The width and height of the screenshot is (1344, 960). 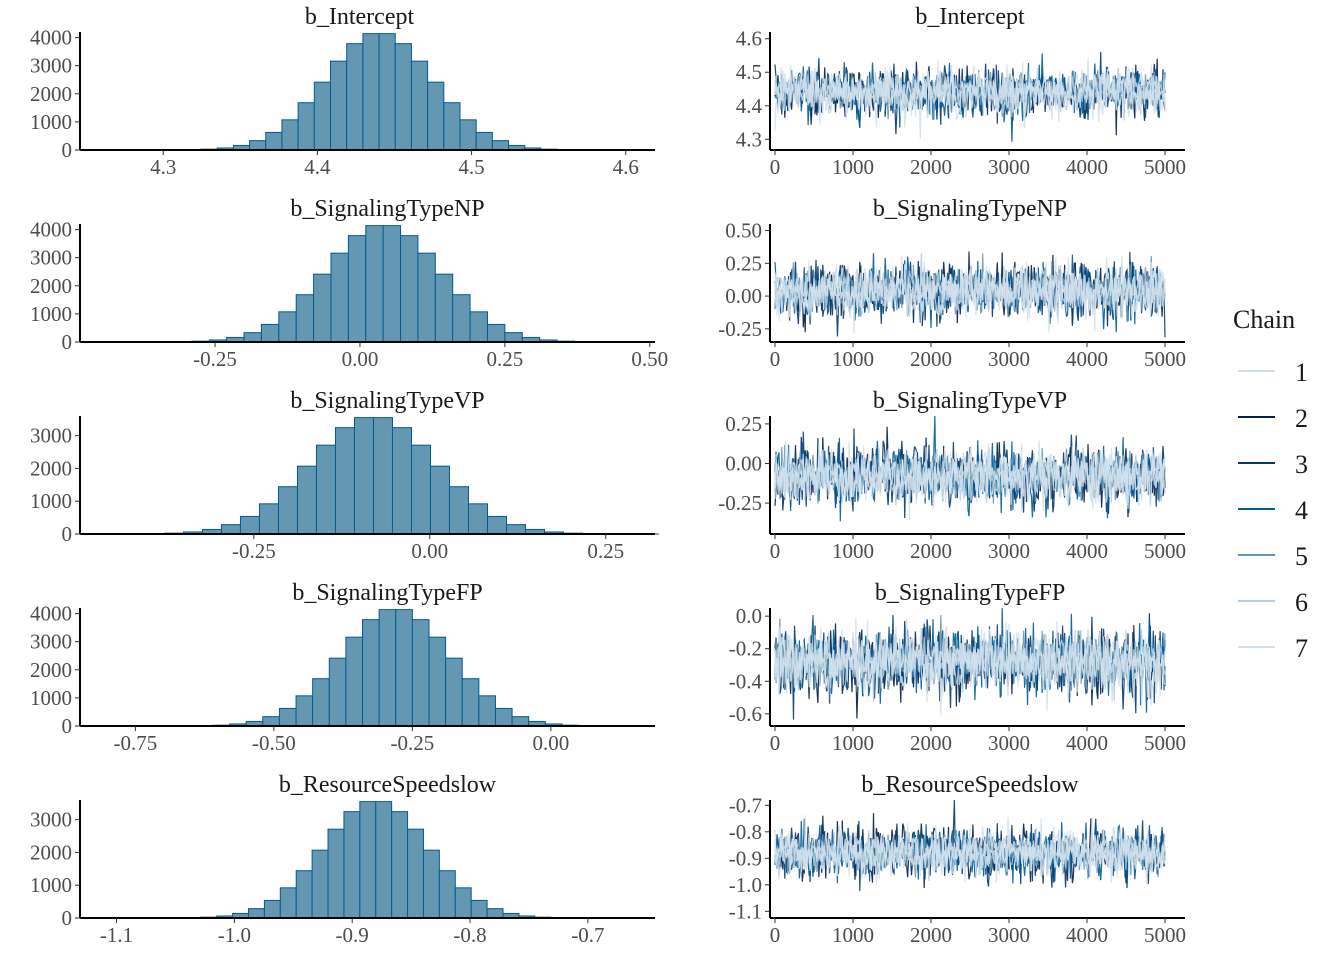 What do you see at coordinates (51, 642) in the screenshot?
I see `y-tick-label: 3000` at bounding box center [51, 642].